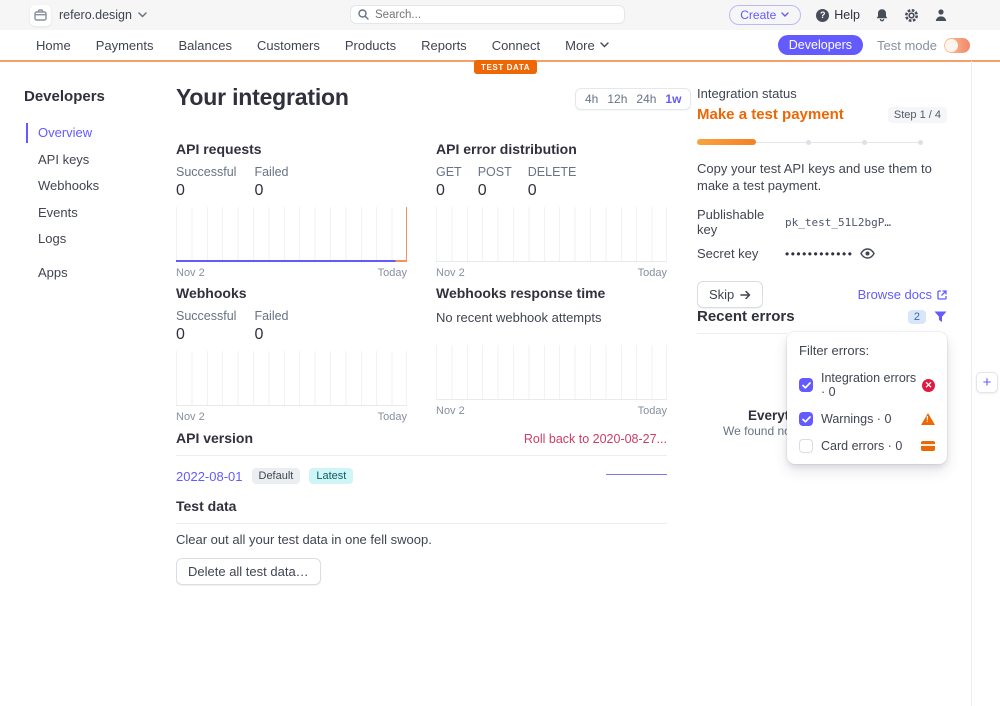  Describe the element at coordinates (765, 15) in the screenshot. I see `create-button: Create` at that location.